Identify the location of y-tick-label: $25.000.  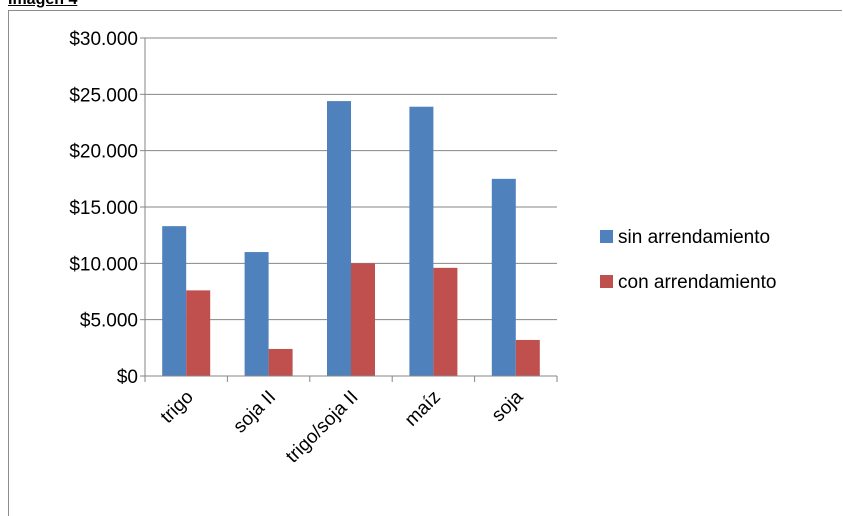
(103, 95).